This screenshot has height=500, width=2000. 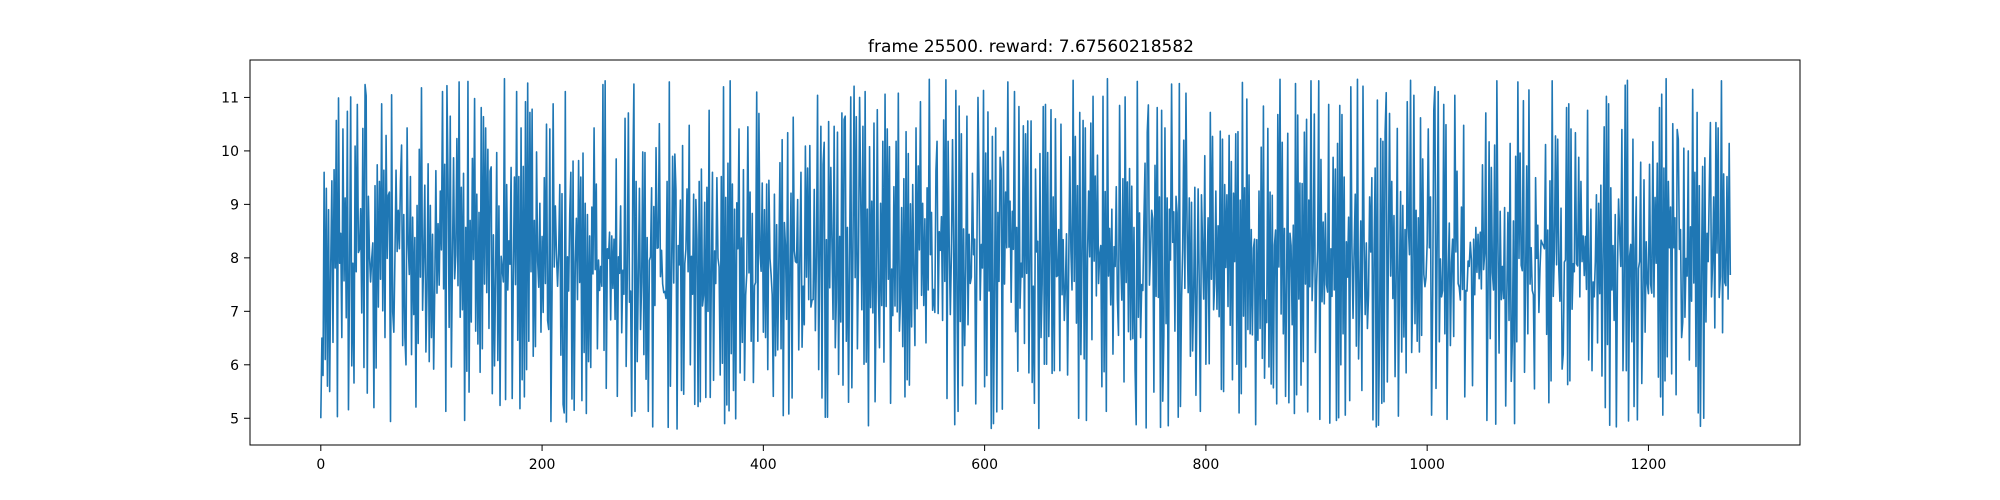 I want to click on y-tick-label: 5, so click(x=234, y=419).